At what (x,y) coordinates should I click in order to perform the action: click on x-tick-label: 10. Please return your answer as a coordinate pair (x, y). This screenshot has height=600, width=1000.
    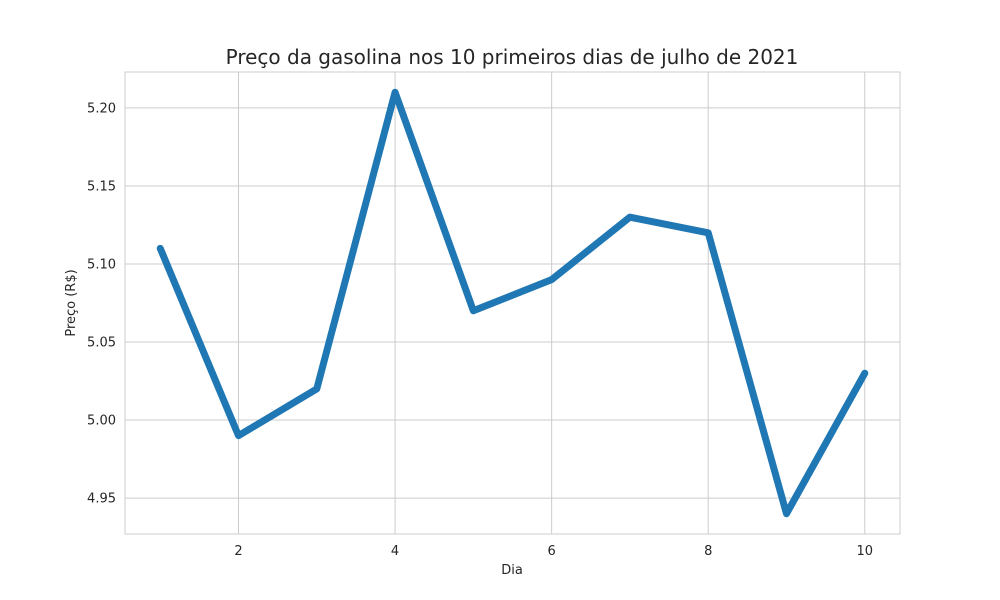
    Looking at the image, I should click on (864, 551).